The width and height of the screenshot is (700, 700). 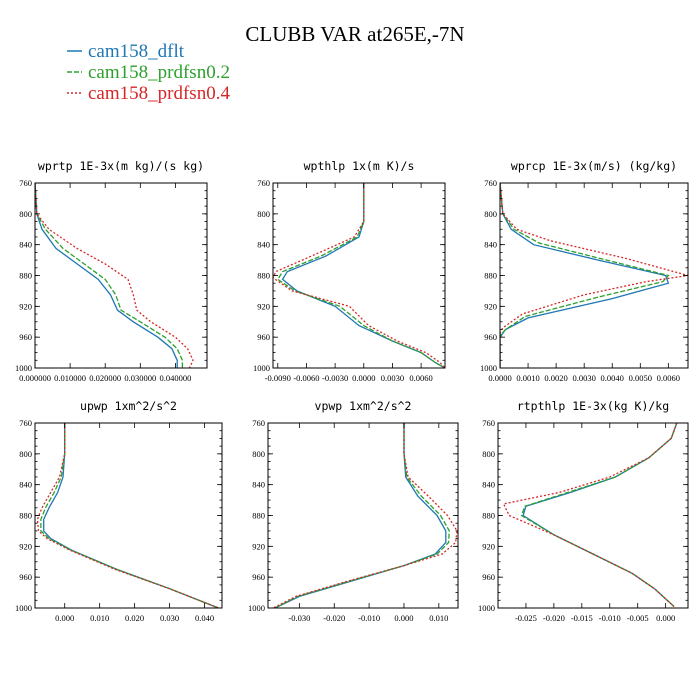 I want to click on x-tick-label-3-3: 0.030, so click(x=169, y=618).